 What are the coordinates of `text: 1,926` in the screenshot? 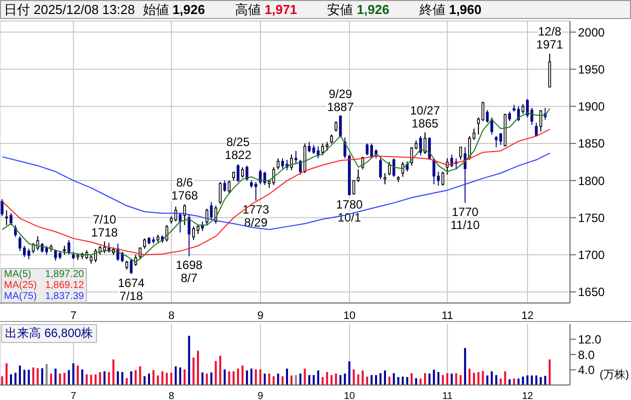 It's located at (373, 9).